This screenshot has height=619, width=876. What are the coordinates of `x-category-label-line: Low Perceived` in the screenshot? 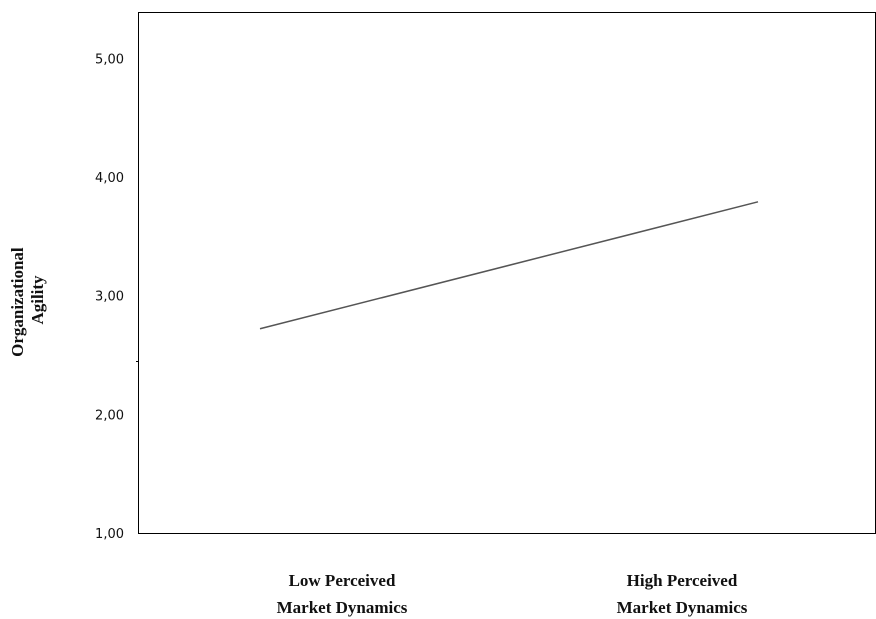 It's located at (342, 580).